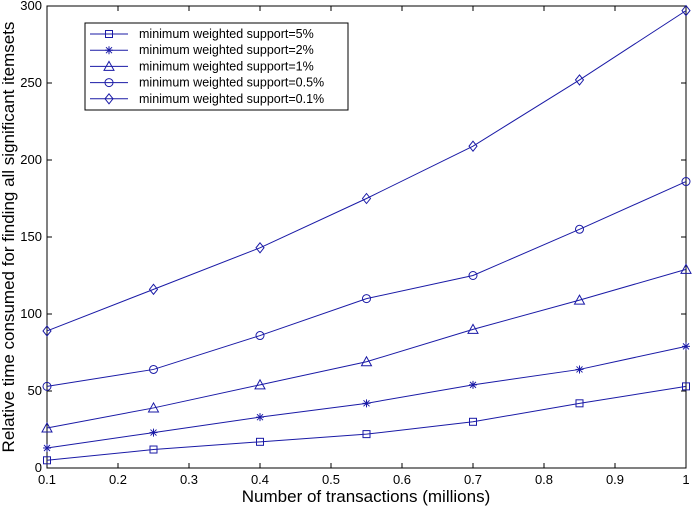 This screenshot has height=506, width=693. I want to click on legend-marker-circle, so click(109, 83).